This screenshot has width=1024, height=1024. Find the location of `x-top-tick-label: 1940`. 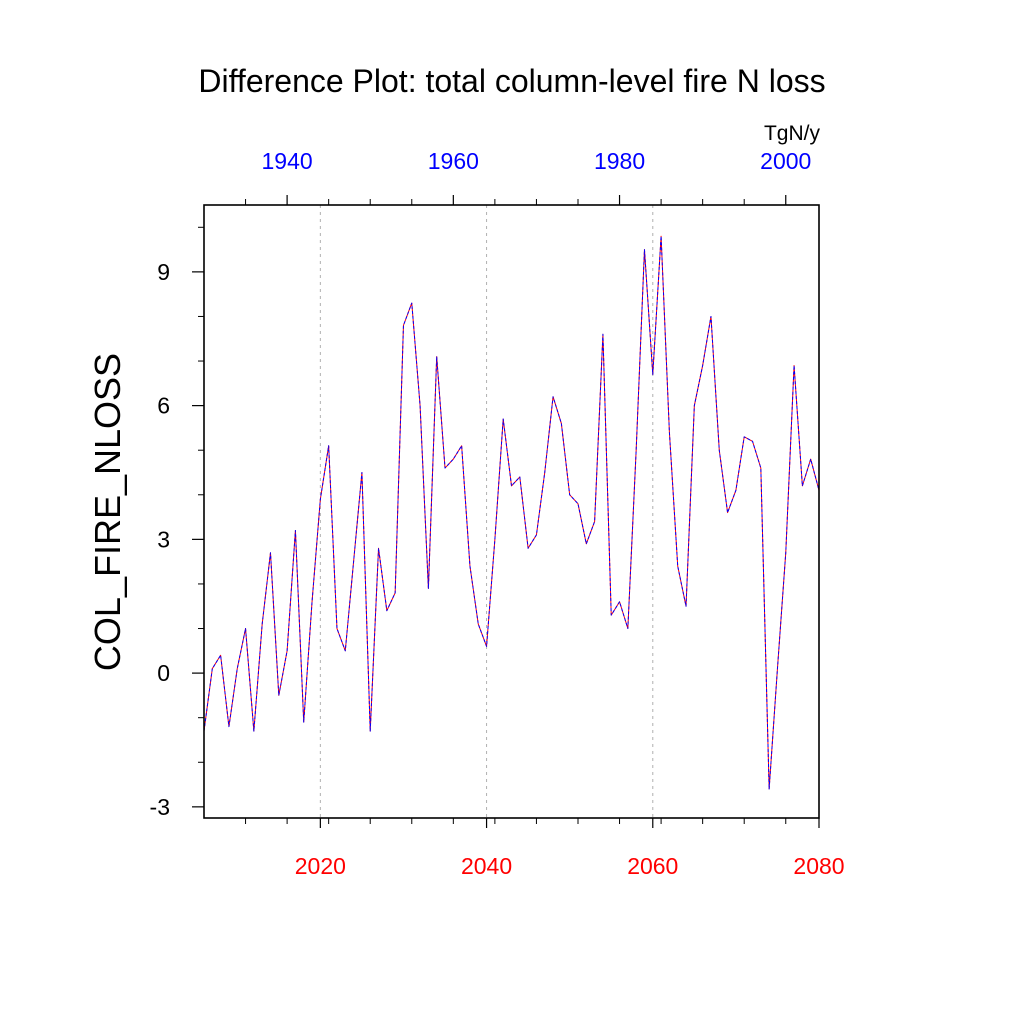

x-top-tick-label: 1940 is located at coordinates (287, 161).